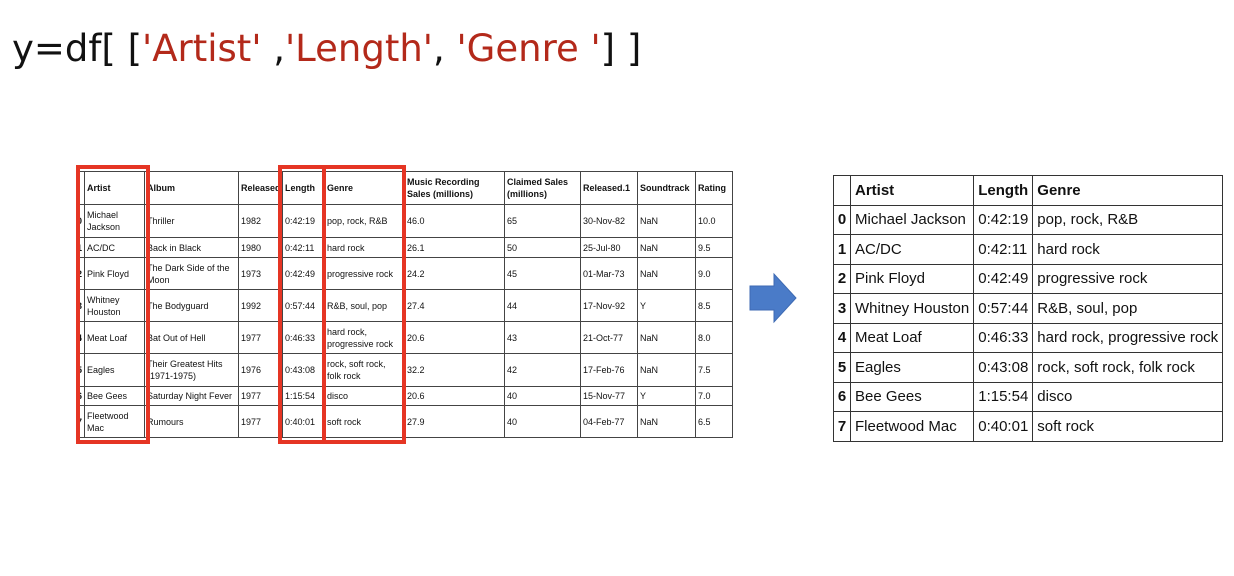 Image resolution: width=1234 pixels, height=576 pixels. Describe the element at coordinates (912, 426) in the screenshot. I see `result-table-cell: Fleetwood Mac` at that location.